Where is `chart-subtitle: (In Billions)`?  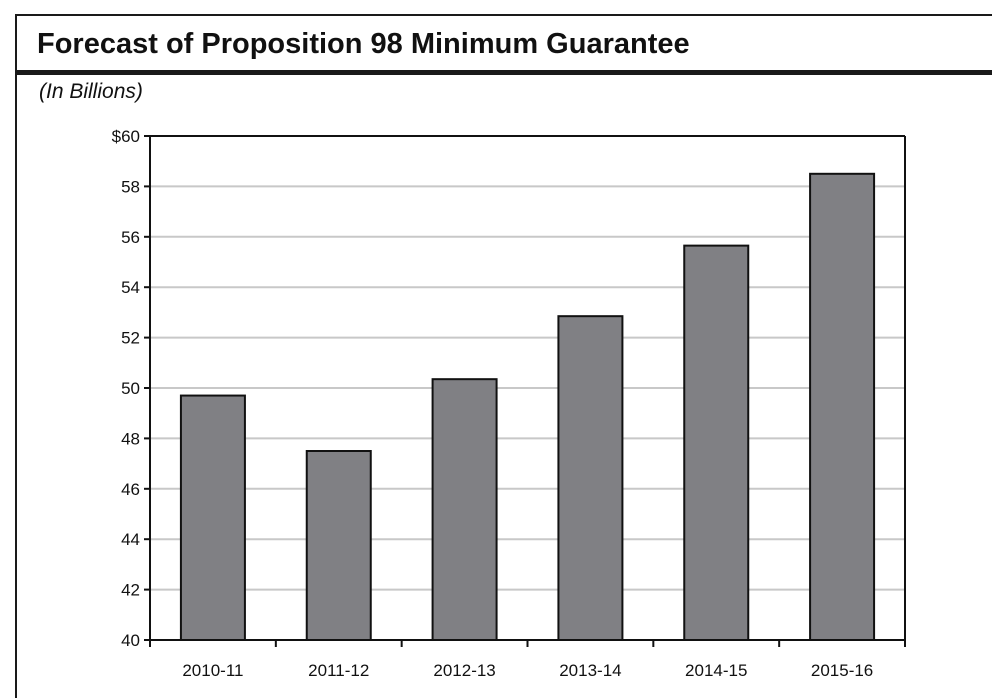 chart-subtitle: (In Billions) is located at coordinates (91, 91).